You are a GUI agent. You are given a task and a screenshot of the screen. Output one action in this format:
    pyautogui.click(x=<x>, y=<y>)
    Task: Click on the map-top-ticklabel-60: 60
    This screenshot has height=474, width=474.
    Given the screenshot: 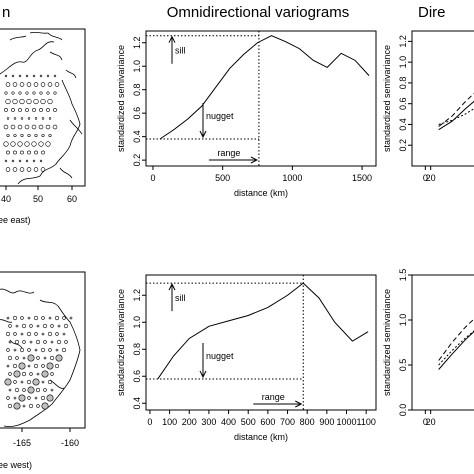 What is the action you would take?
    pyautogui.click(x=72, y=199)
    